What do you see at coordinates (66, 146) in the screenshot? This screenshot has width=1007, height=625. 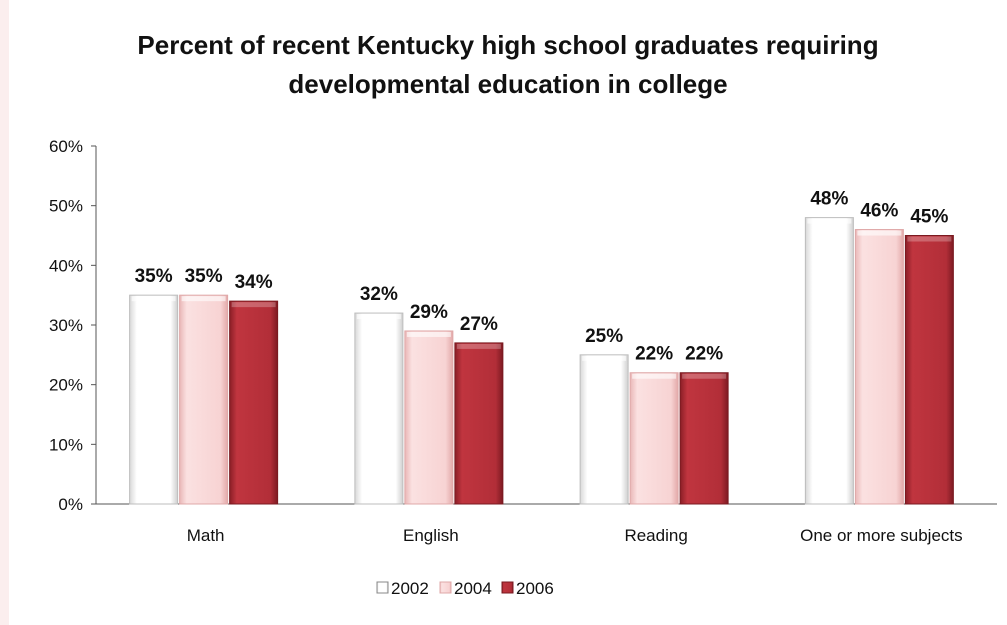 I see `y-tick-label: 60%` at bounding box center [66, 146].